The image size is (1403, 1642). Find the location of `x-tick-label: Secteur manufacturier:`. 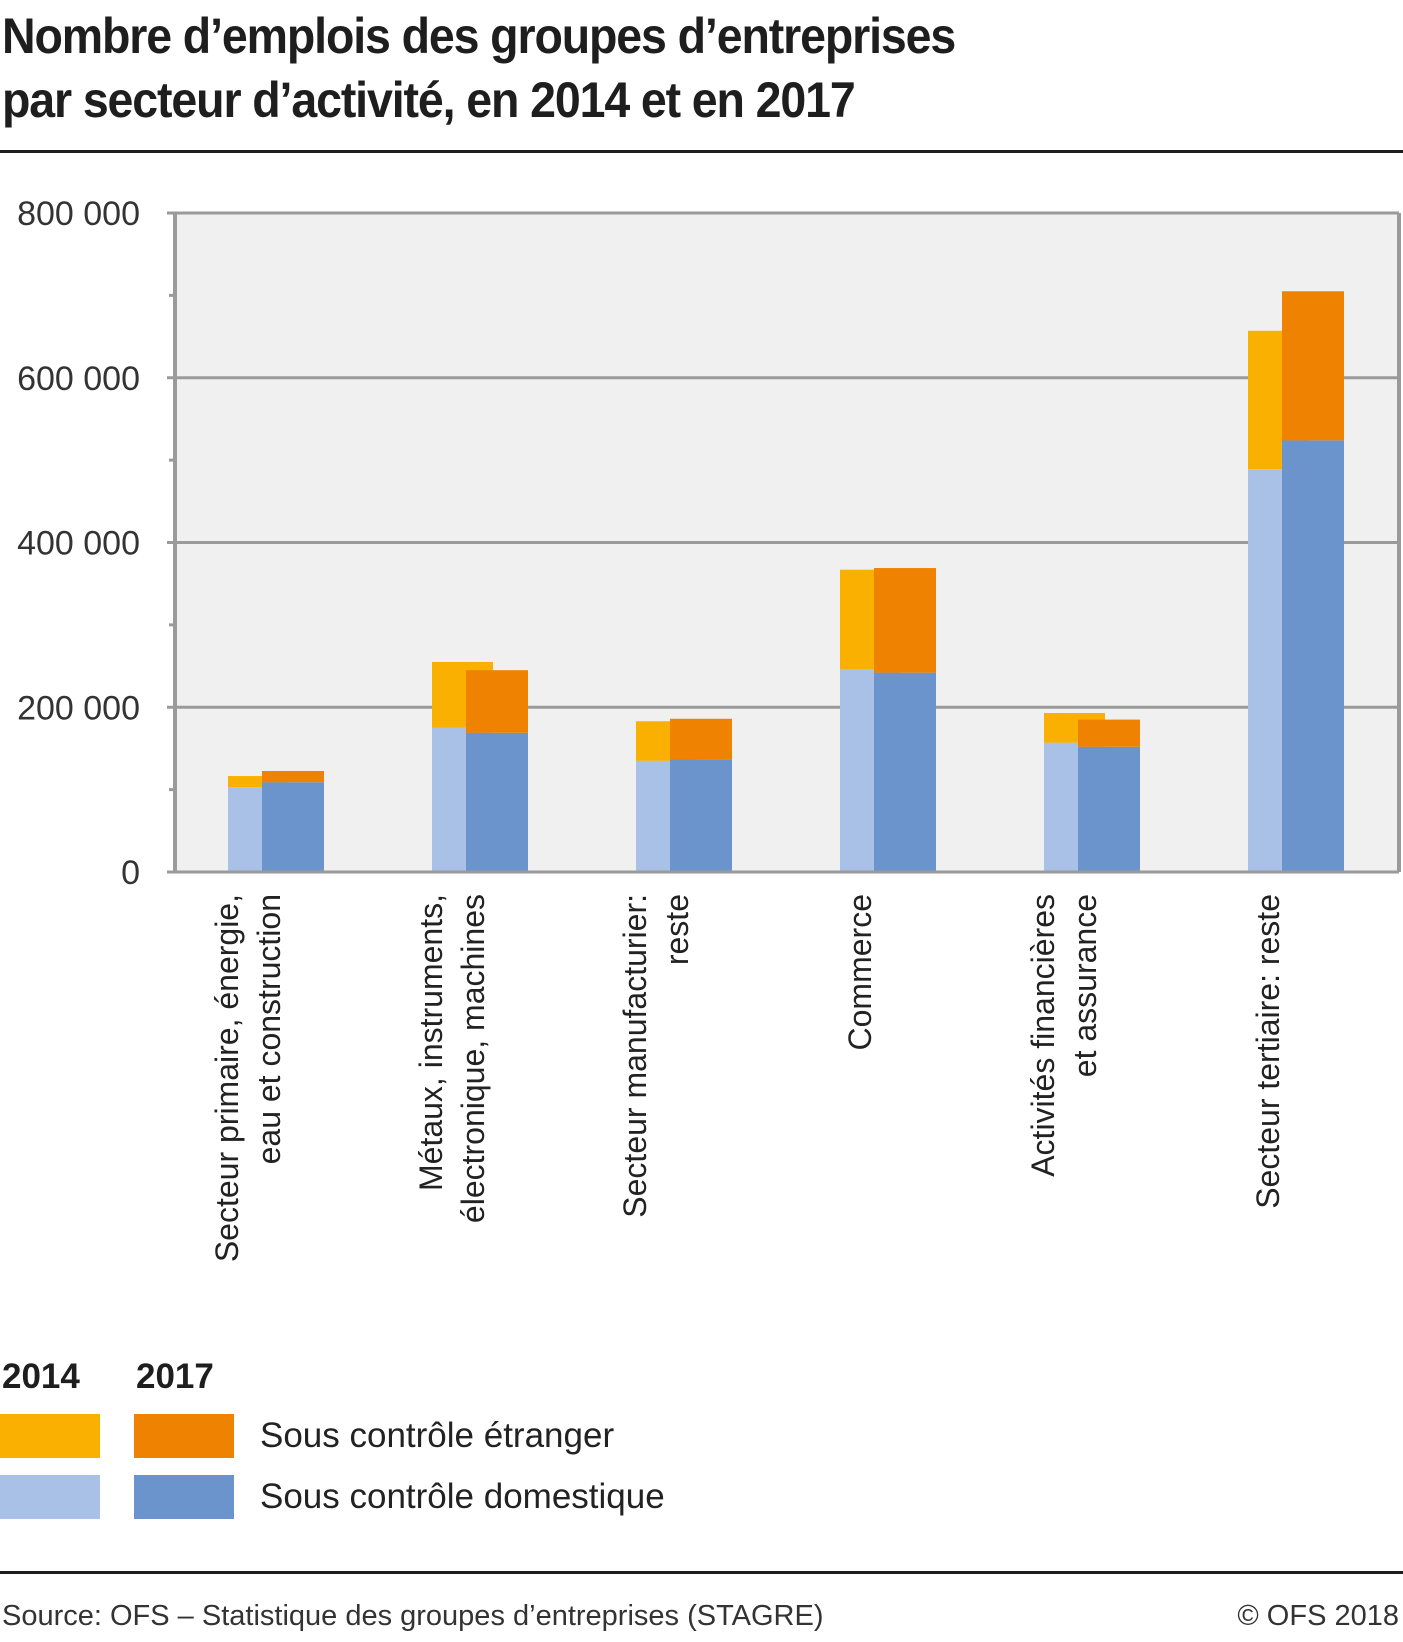

x-tick-label: Secteur manufacturier: is located at coordinates (635, 1056).